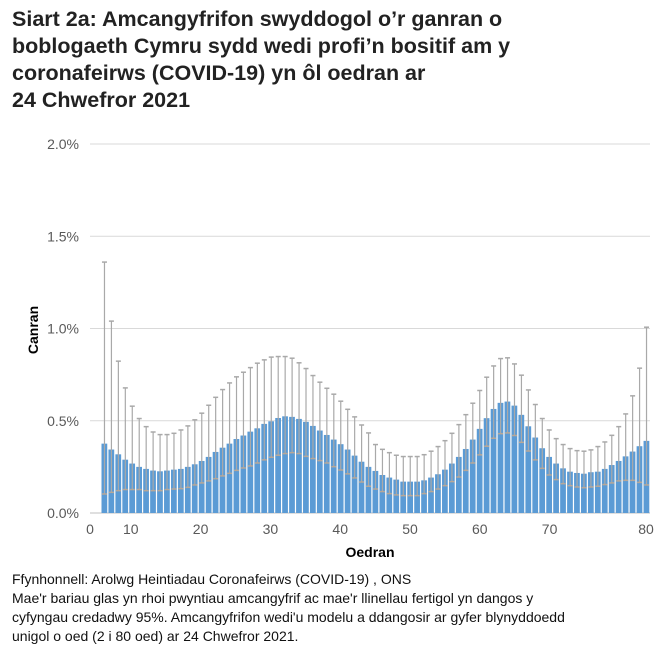  I want to click on x-tick-label: 20, so click(201, 529).